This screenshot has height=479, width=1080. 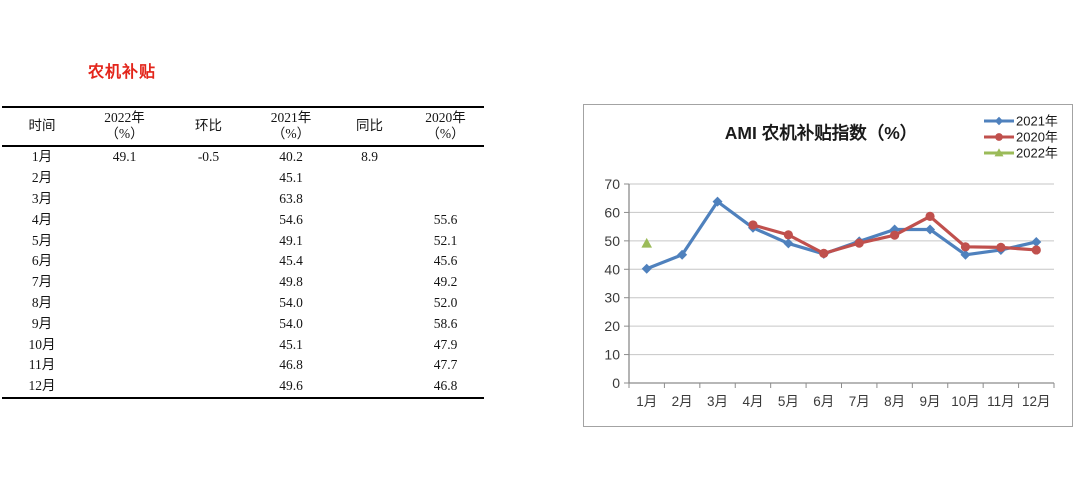 What do you see at coordinates (369, 126) in the screenshot?
I see `column-header: 同比` at bounding box center [369, 126].